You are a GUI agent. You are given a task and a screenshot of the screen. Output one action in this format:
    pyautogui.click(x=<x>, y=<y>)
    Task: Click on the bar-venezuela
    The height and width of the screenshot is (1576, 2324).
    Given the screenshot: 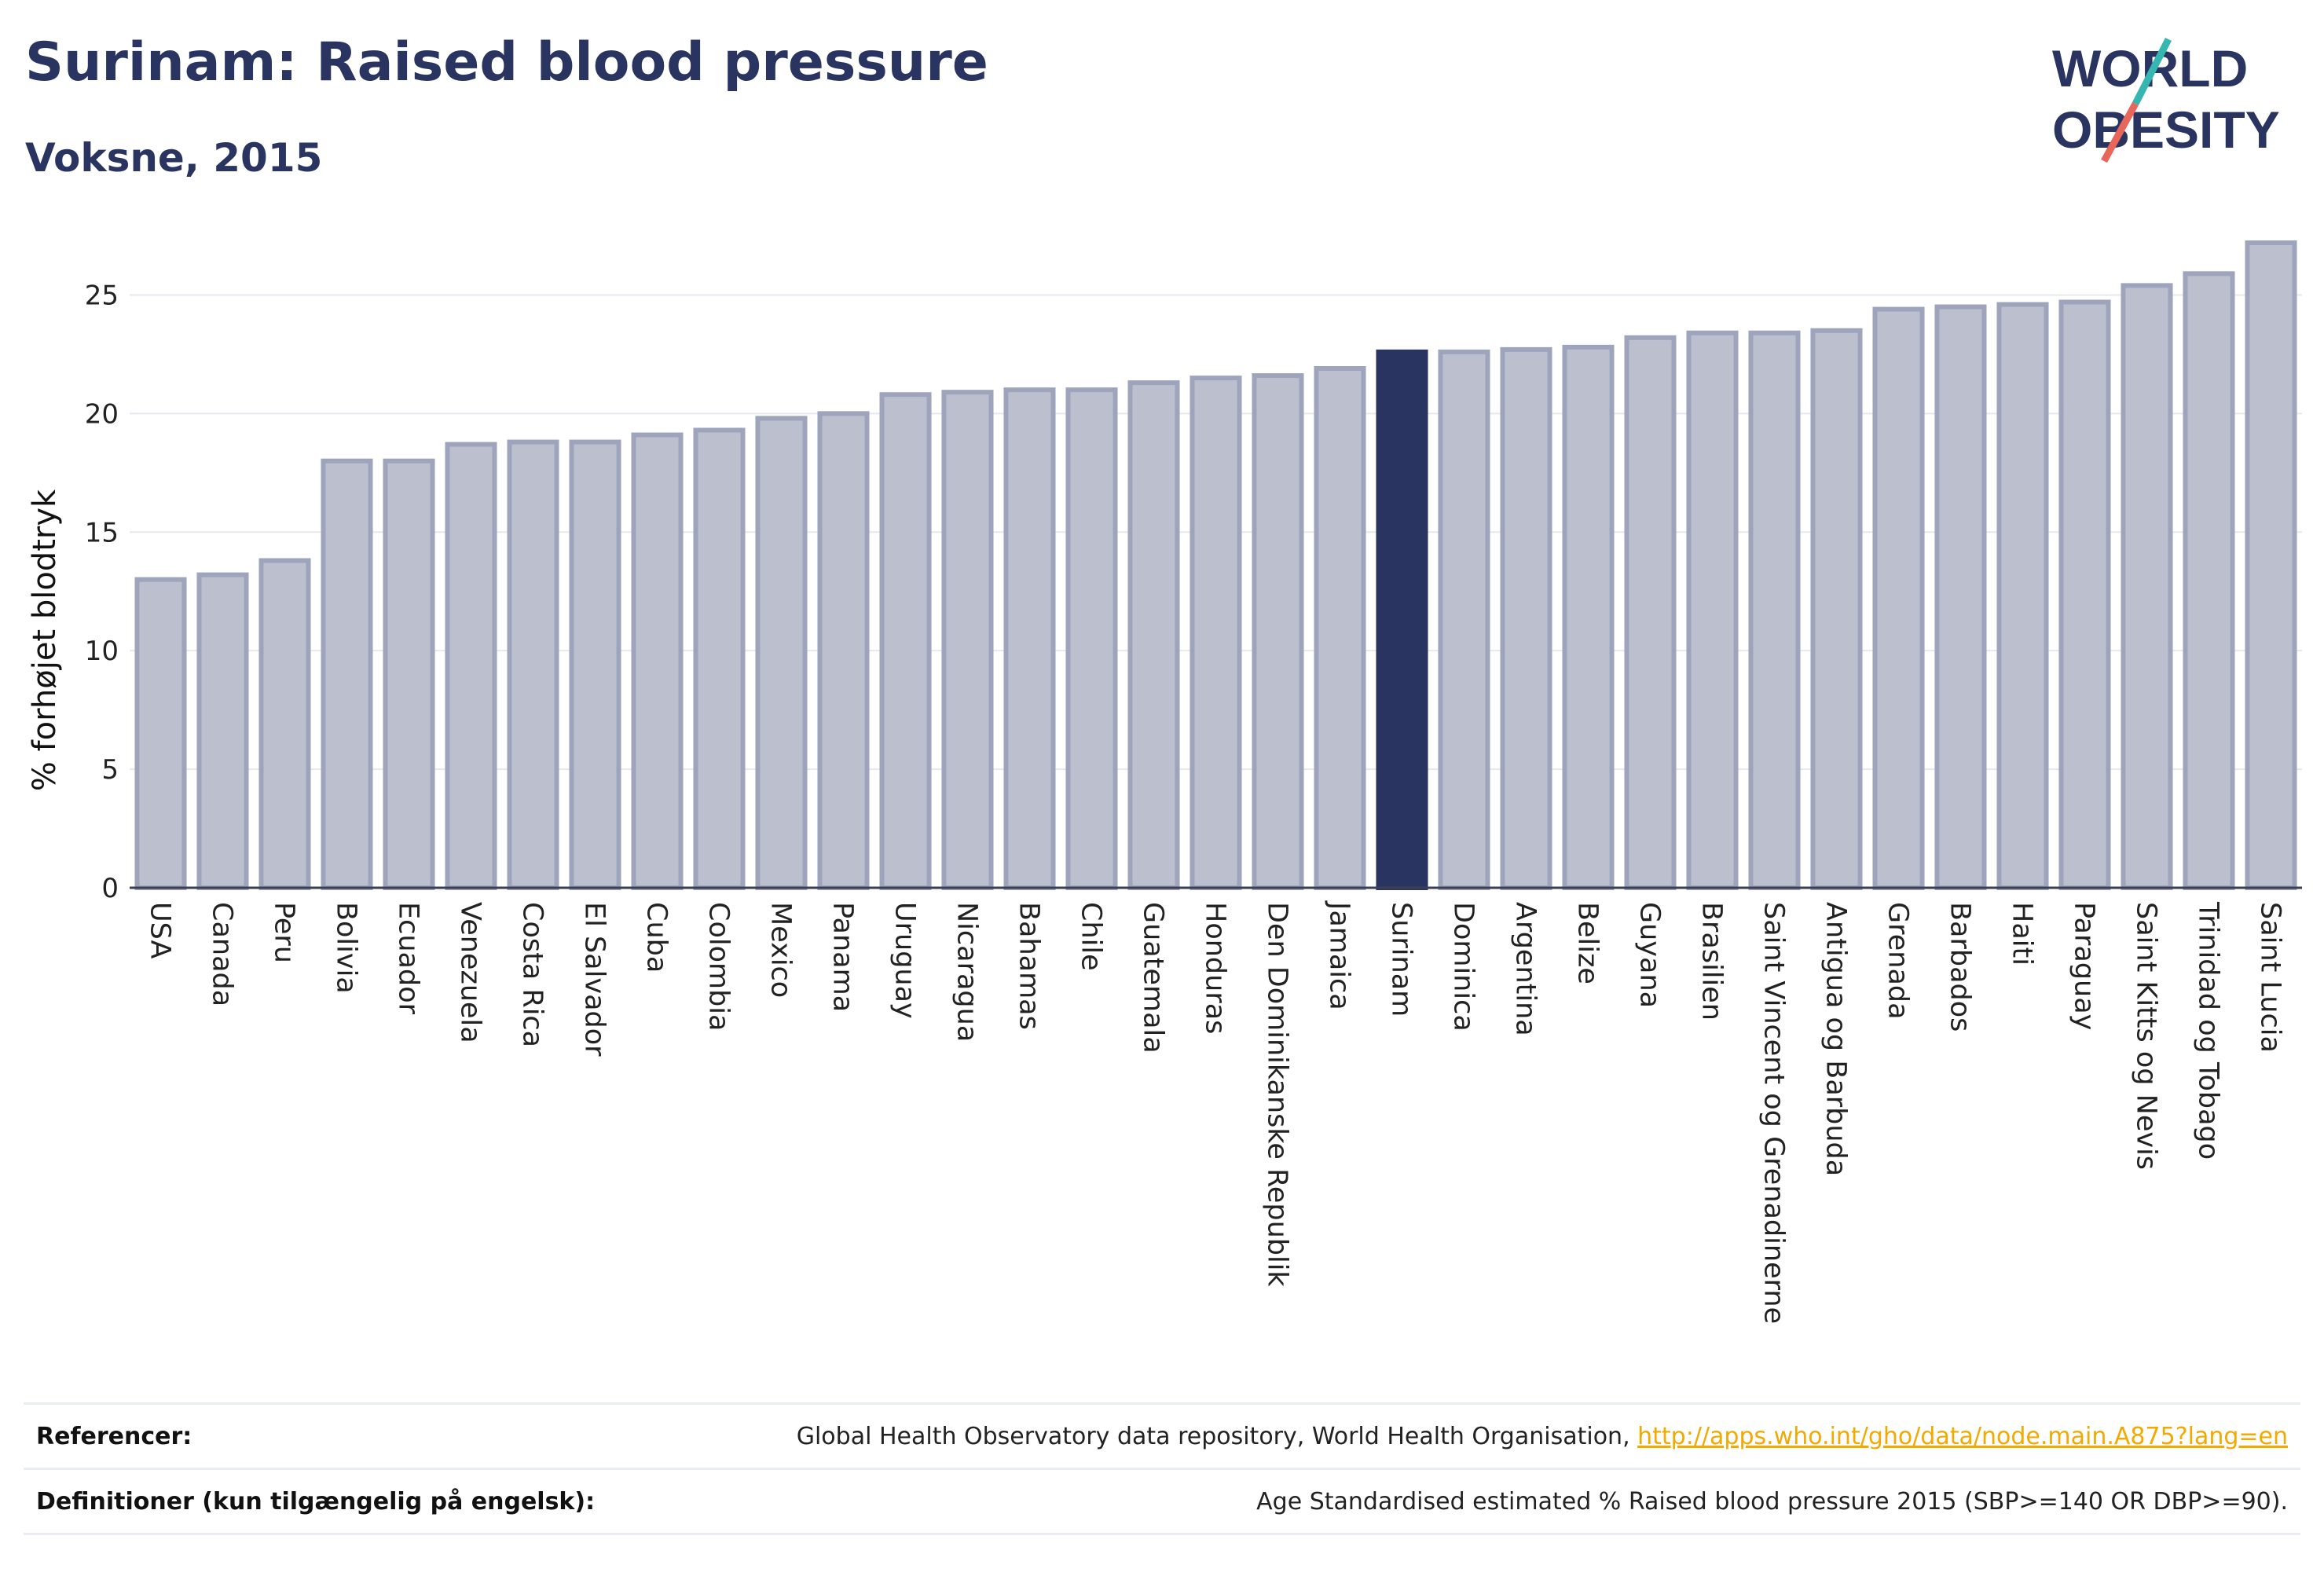 What is the action you would take?
    pyautogui.click(x=471, y=666)
    